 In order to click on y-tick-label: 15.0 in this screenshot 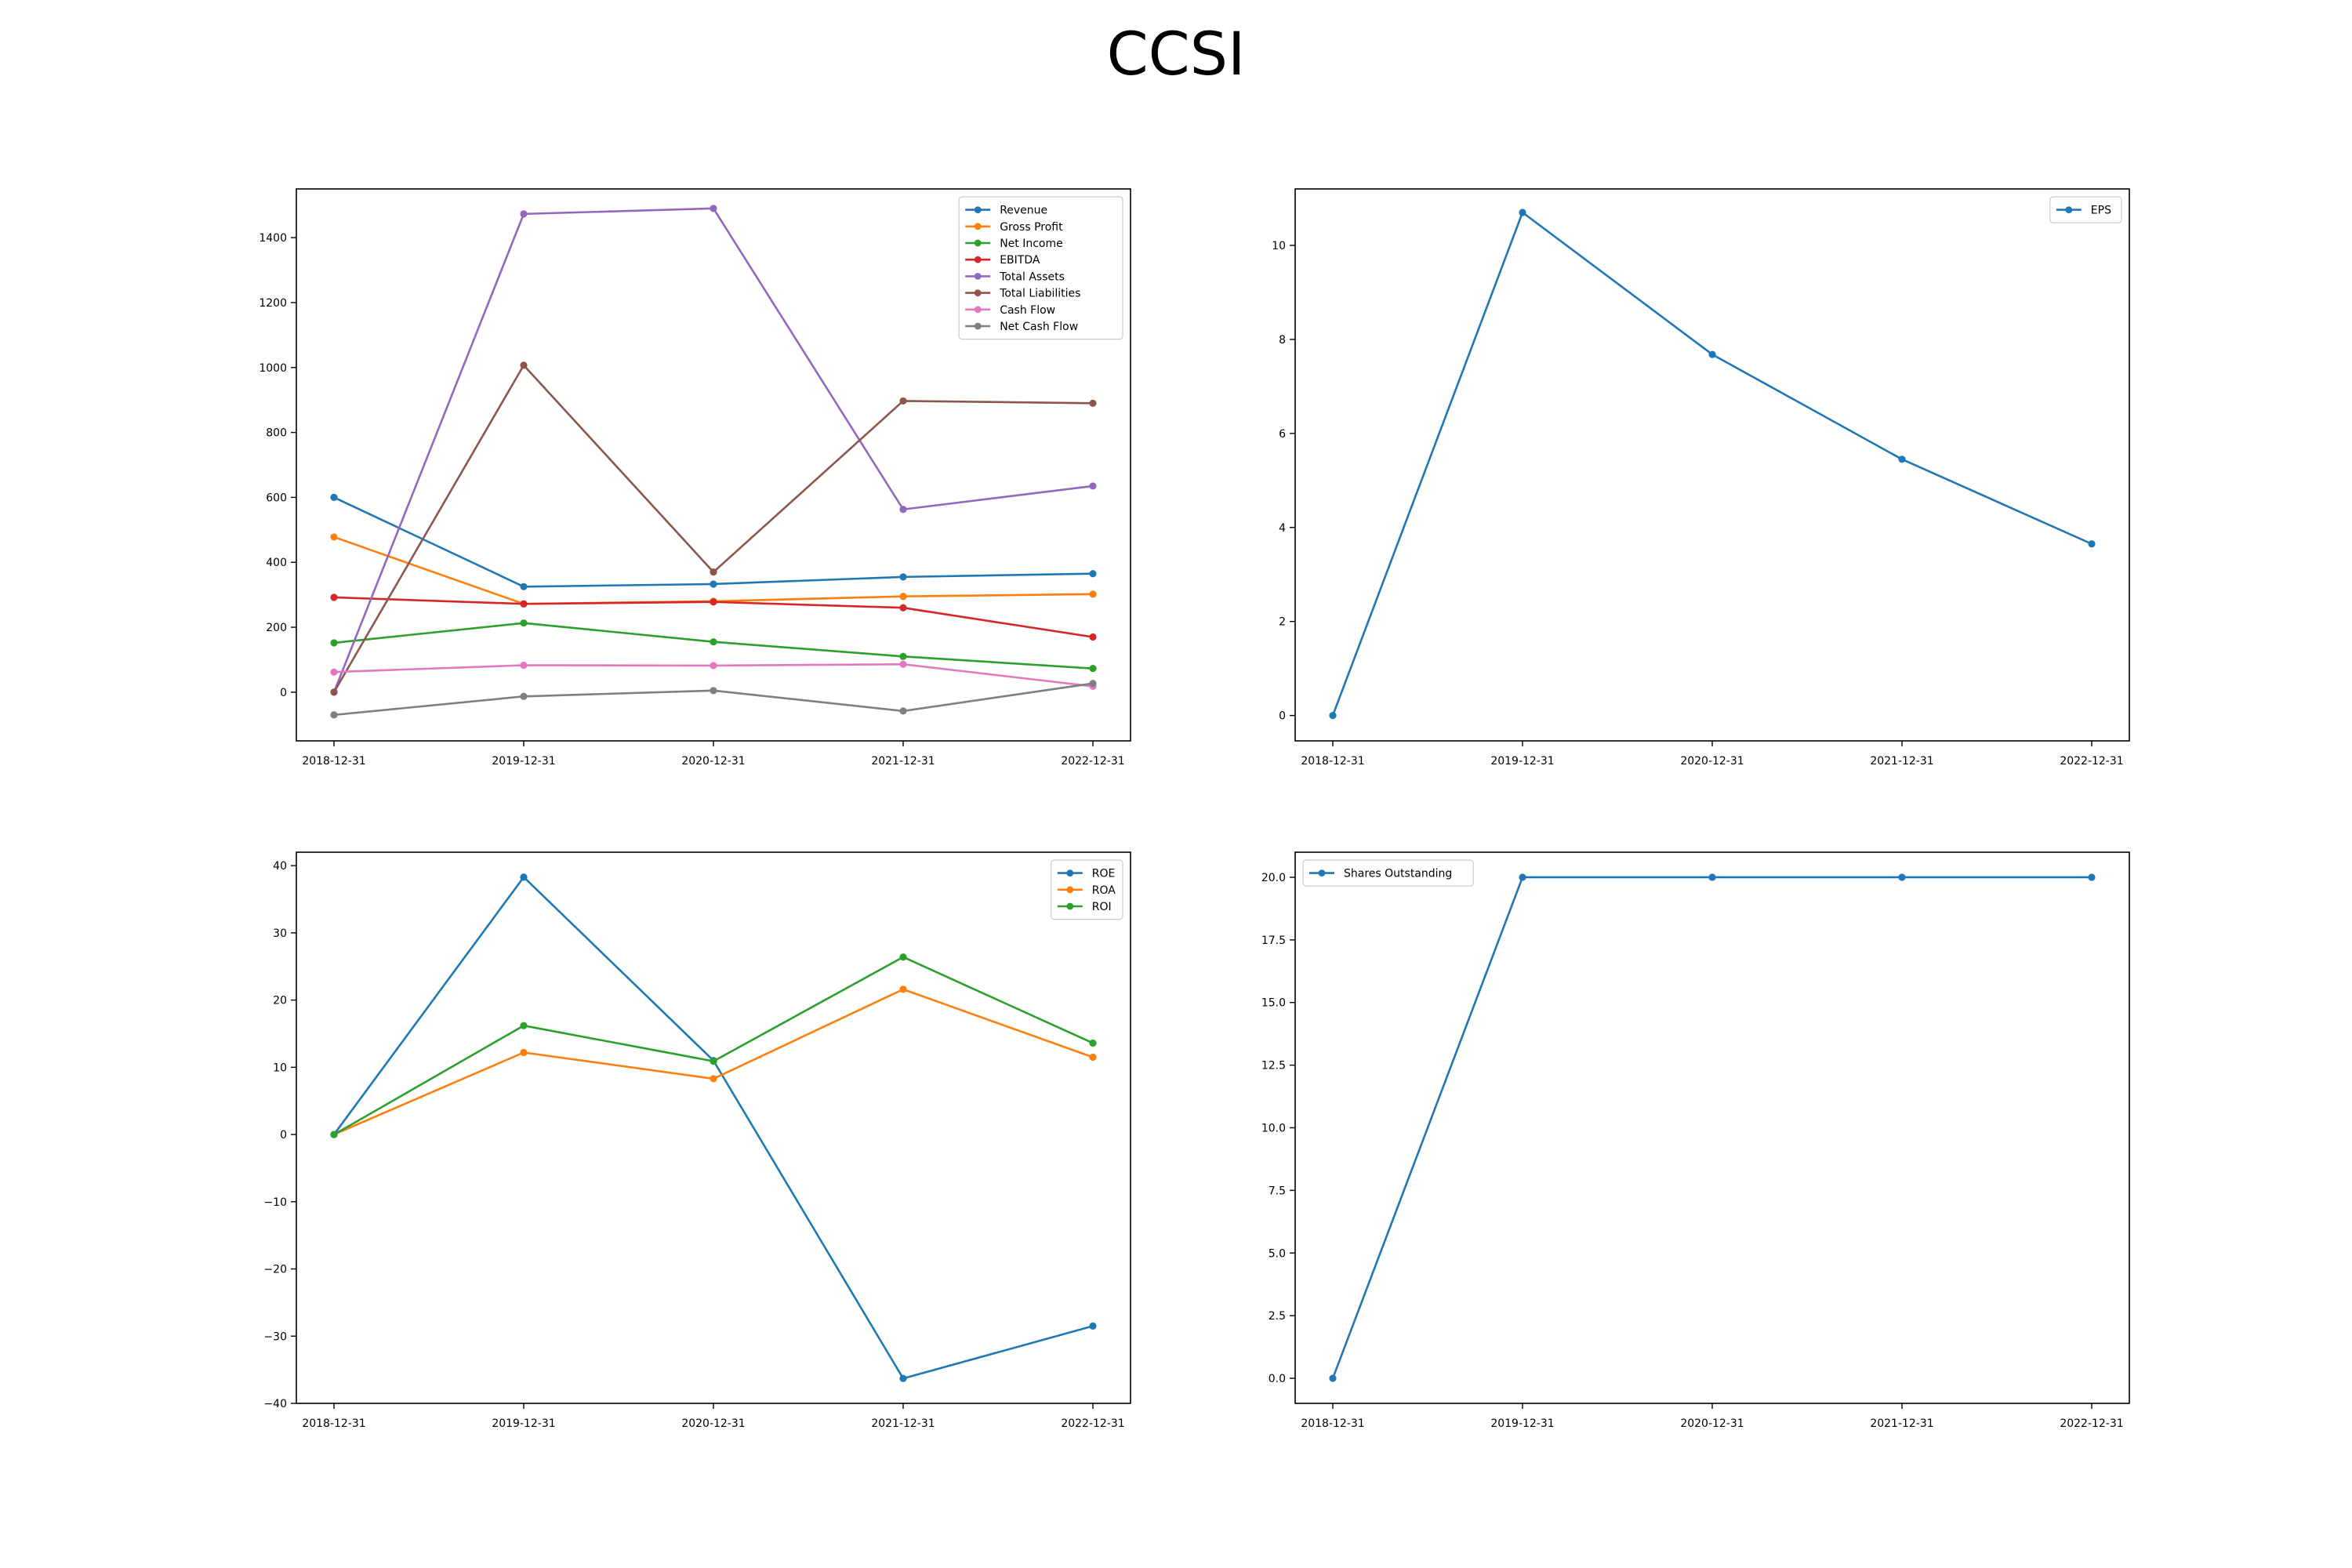, I will do `click(1273, 1003)`.